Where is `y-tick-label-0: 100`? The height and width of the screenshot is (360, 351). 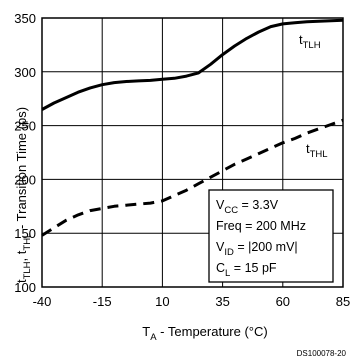
y-tick-label-0: 100 is located at coordinates (25, 287).